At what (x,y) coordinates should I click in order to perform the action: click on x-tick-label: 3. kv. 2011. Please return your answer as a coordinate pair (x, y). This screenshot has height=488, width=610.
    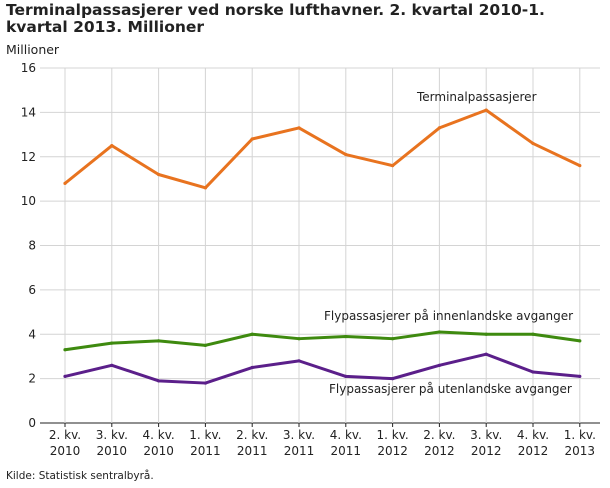
    Looking at the image, I should click on (299, 443).